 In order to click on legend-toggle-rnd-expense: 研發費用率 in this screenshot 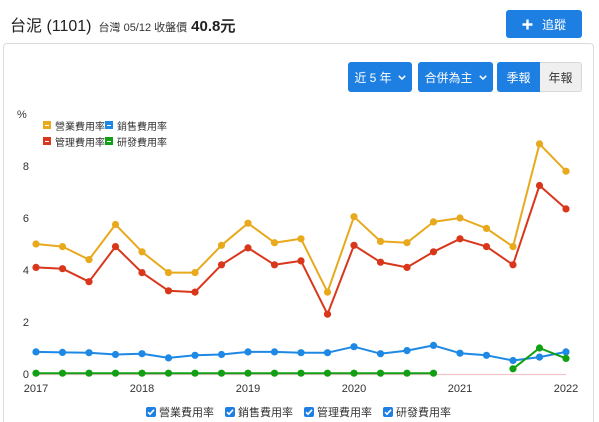, I will do `click(417, 412)`.